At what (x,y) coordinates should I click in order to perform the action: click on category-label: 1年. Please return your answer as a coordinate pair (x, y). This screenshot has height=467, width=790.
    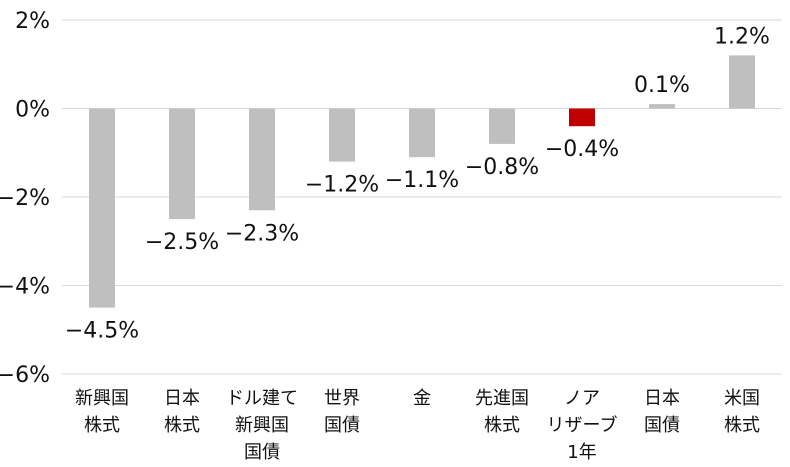
    Looking at the image, I should click on (581, 452).